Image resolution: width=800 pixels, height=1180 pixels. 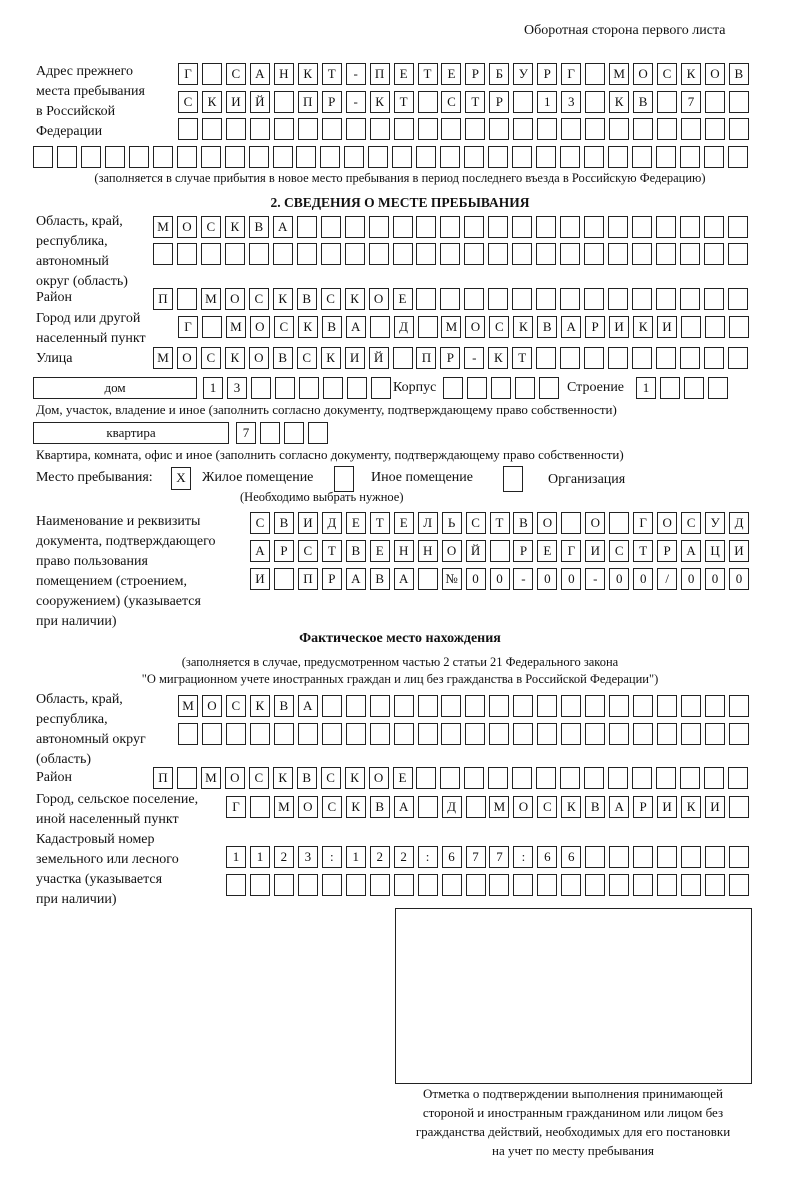 I want to click on char-cell: 6, so click(x=571, y=857).